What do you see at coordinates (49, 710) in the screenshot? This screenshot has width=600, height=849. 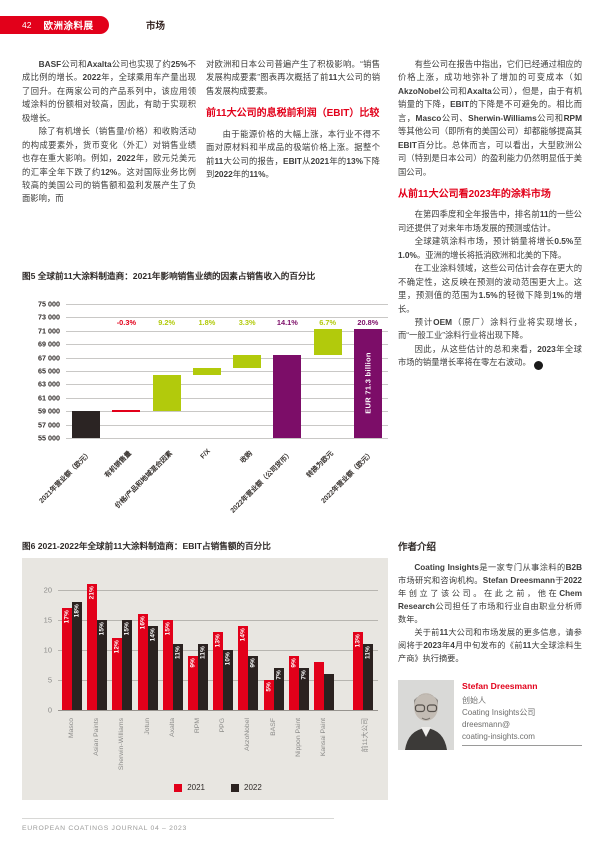 I see `fig6-ytick: 0` at bounding box center [49, 710].